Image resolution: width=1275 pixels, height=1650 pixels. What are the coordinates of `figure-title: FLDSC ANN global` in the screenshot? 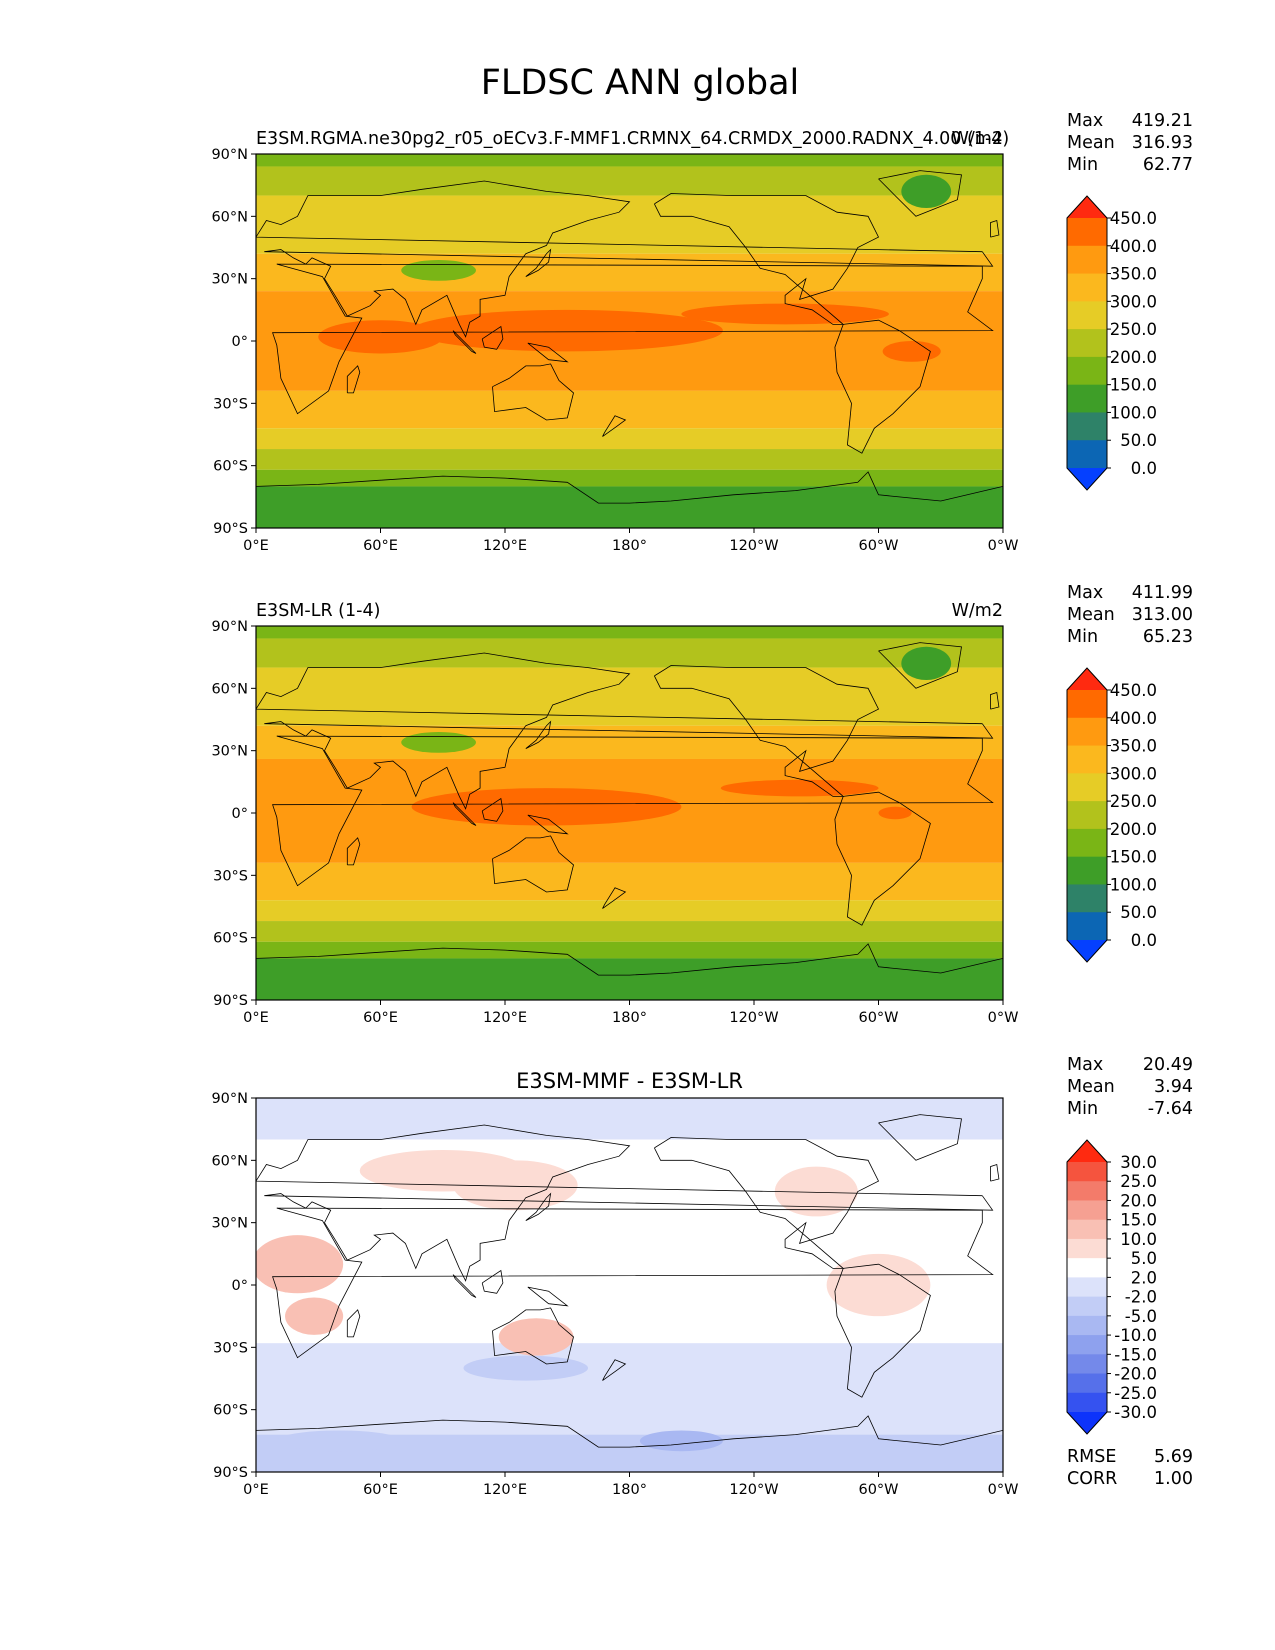 It's located at (640, 83).